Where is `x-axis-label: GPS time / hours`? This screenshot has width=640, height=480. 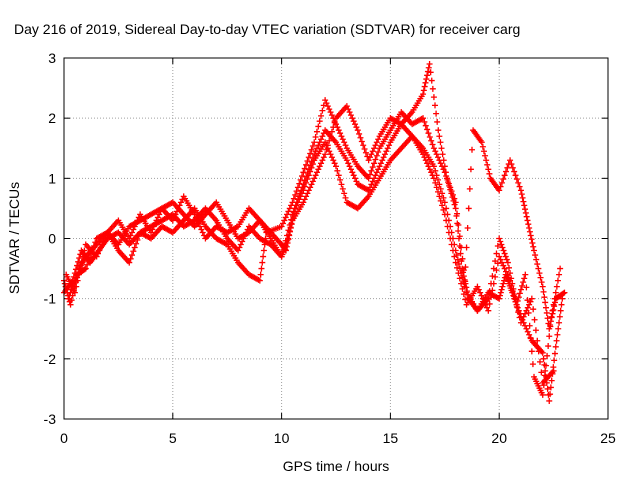
x-axis-label: GPS time / hours is located at coordinates (336, 466).